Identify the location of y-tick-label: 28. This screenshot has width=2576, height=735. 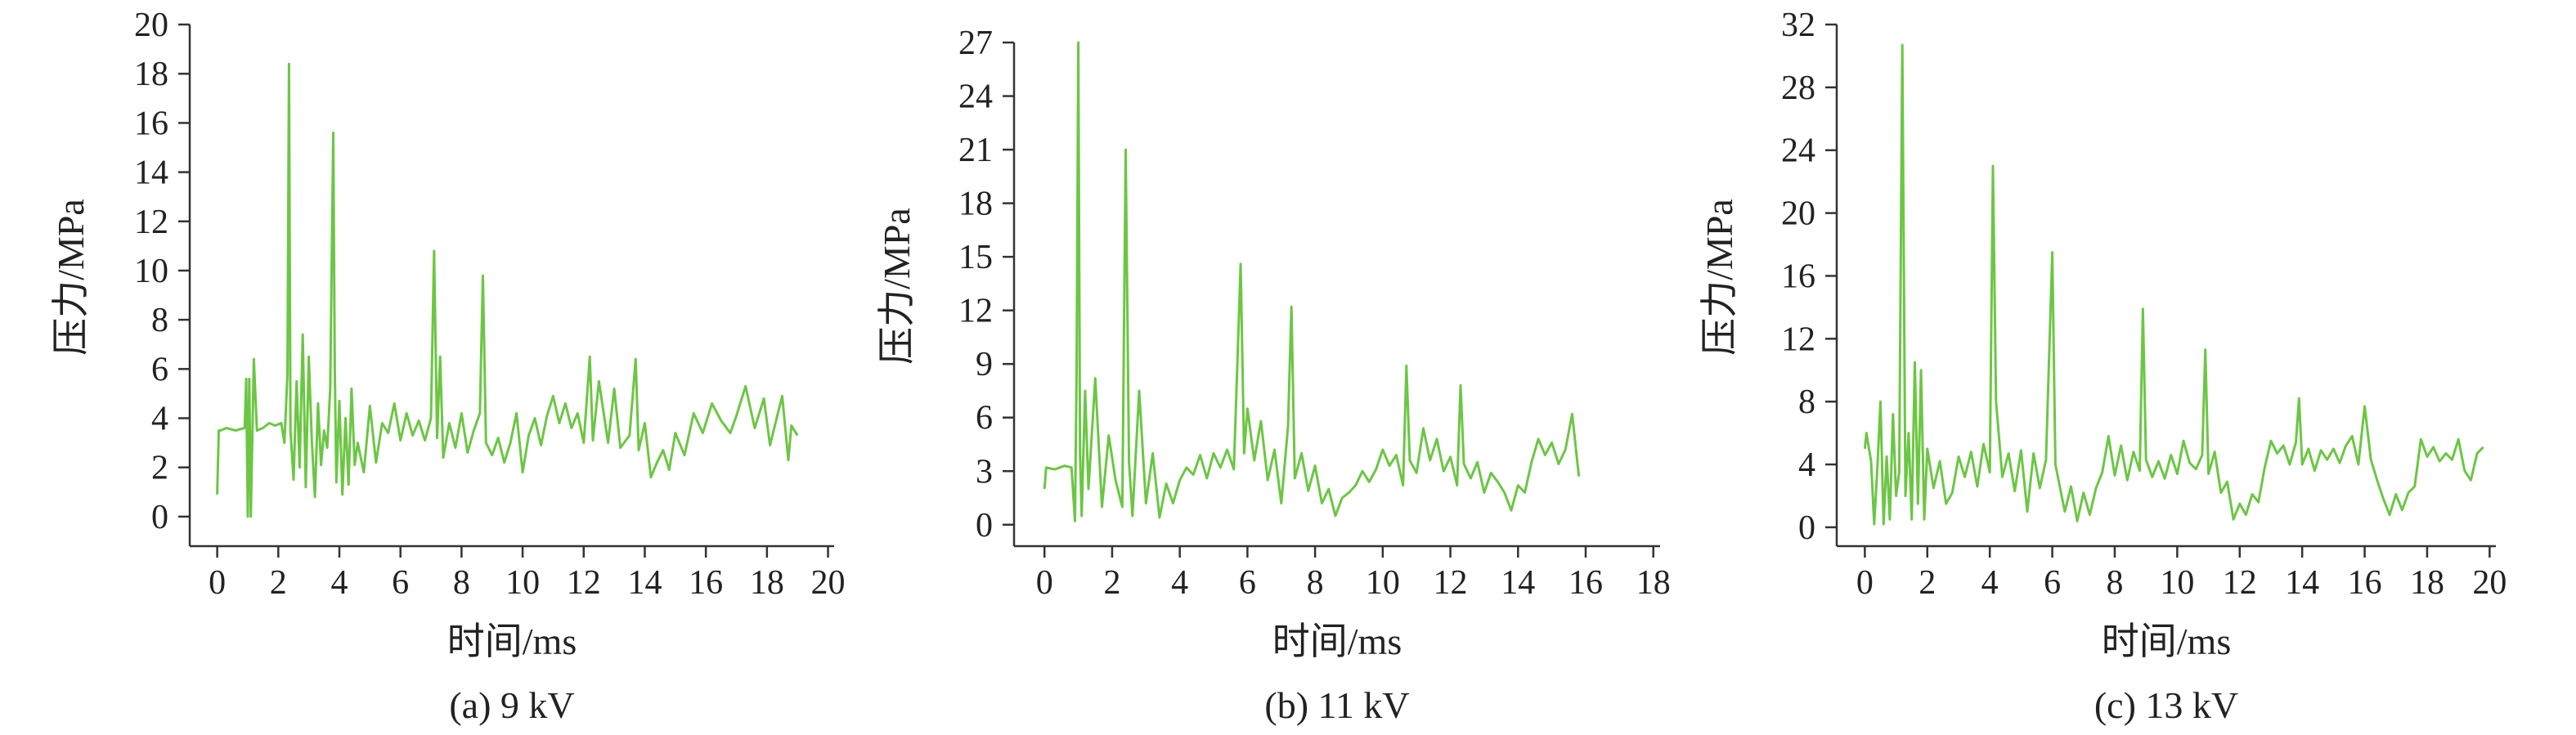
(1798, 88).